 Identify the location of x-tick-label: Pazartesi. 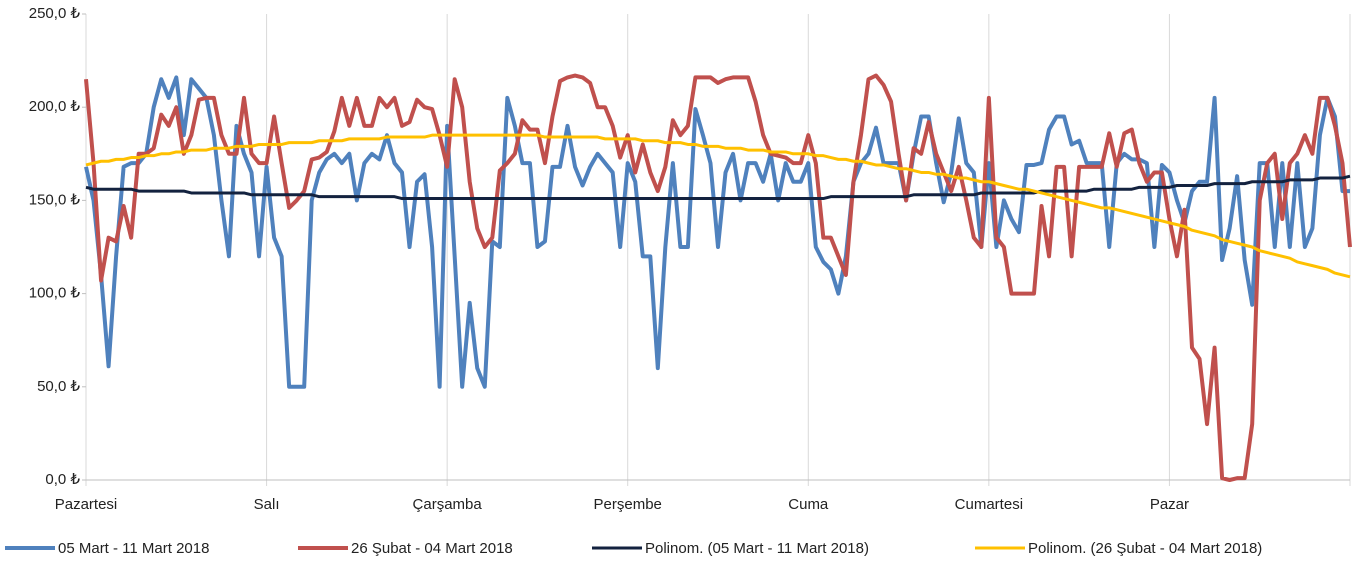
(86, 504).